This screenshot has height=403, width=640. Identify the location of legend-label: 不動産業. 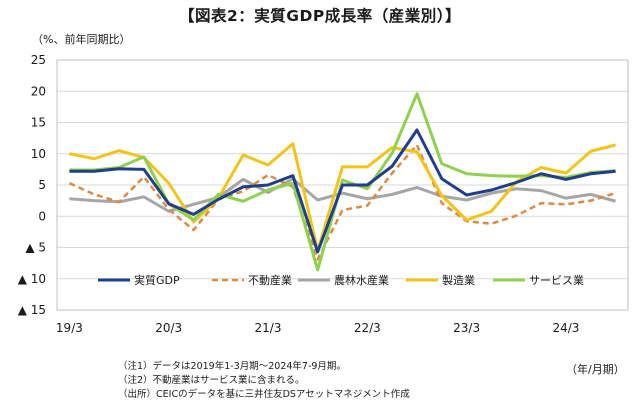
(270, 280).